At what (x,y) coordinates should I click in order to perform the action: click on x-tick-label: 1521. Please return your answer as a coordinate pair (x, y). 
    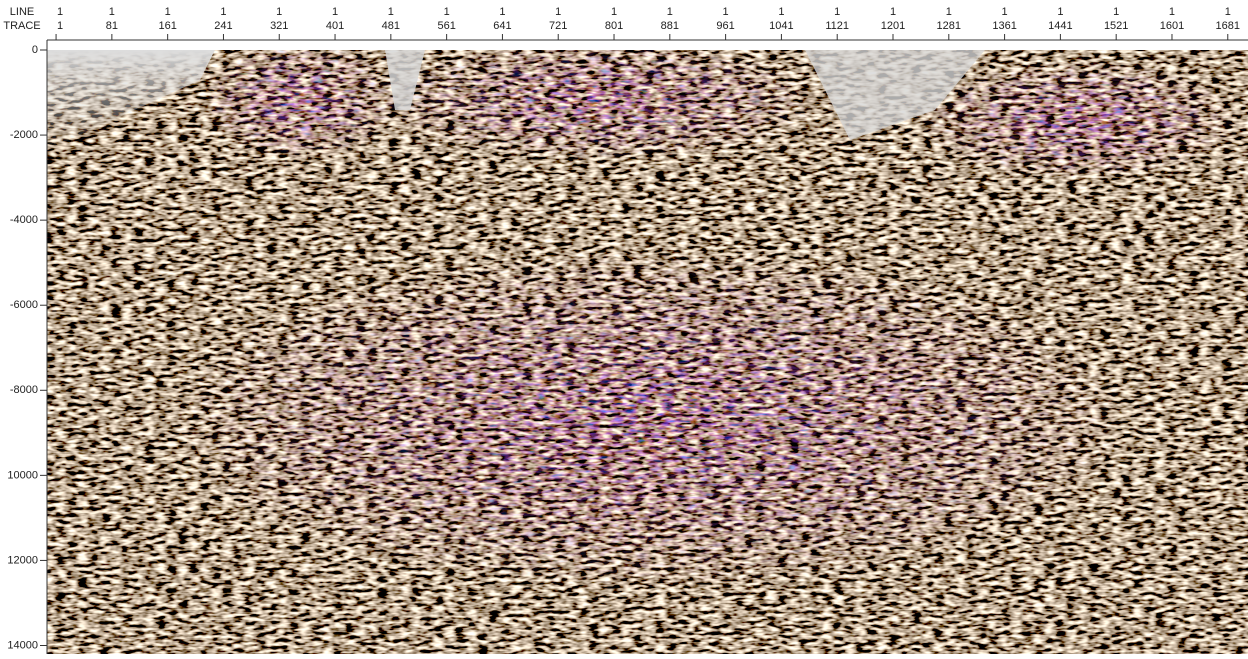
    Looking at the image, I should click on (1116, 26).